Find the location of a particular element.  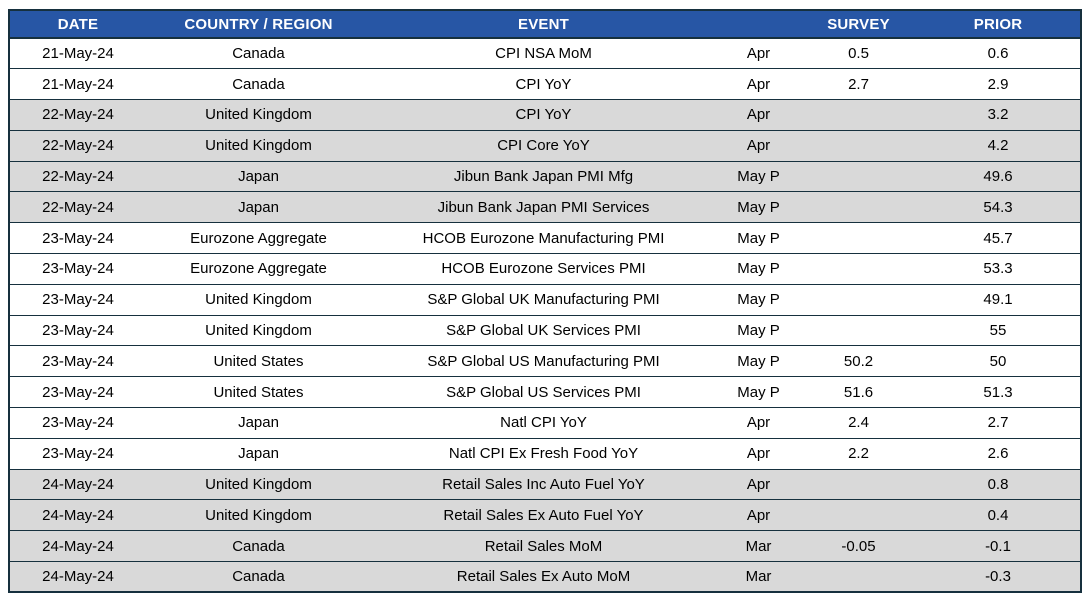

cell-event: S&P Global US Manufacturing PMI is located at coordinates (543, 361).